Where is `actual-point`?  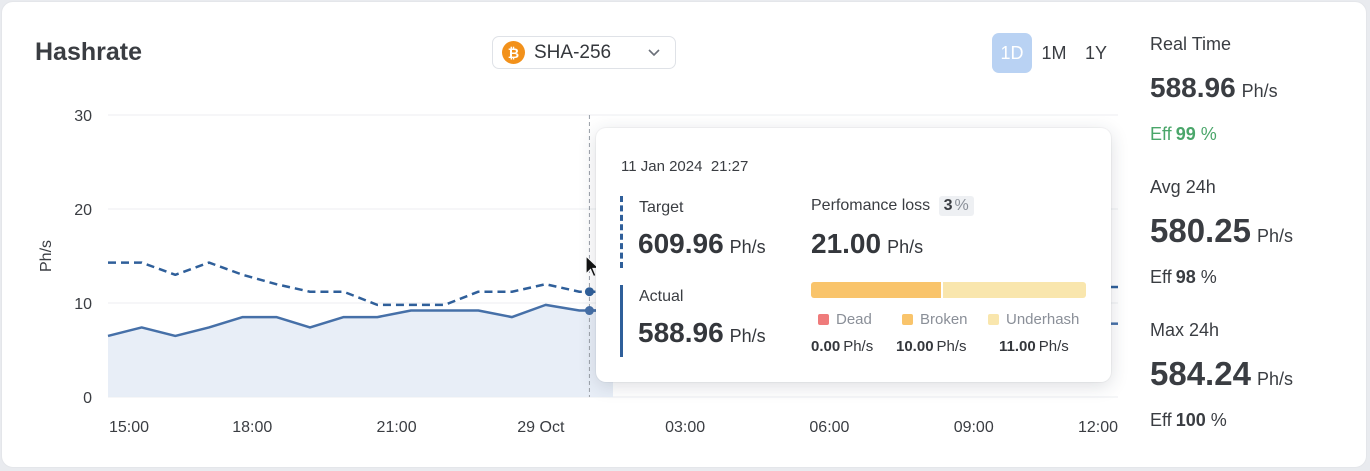
actual-point is located at coordinates (589, 311).